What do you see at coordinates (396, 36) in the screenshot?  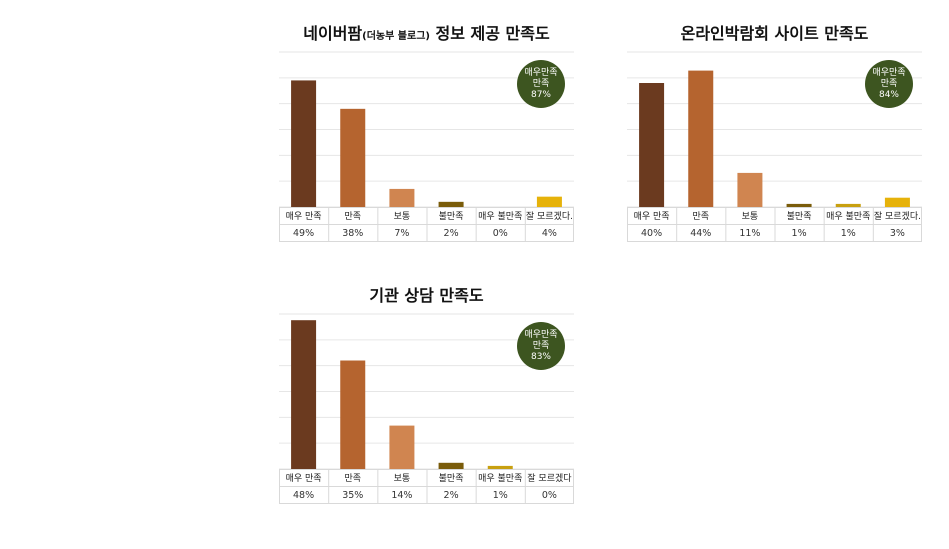 I see `chart-title-sub: (더농부 블로그)` at bounding box center [396, 36].